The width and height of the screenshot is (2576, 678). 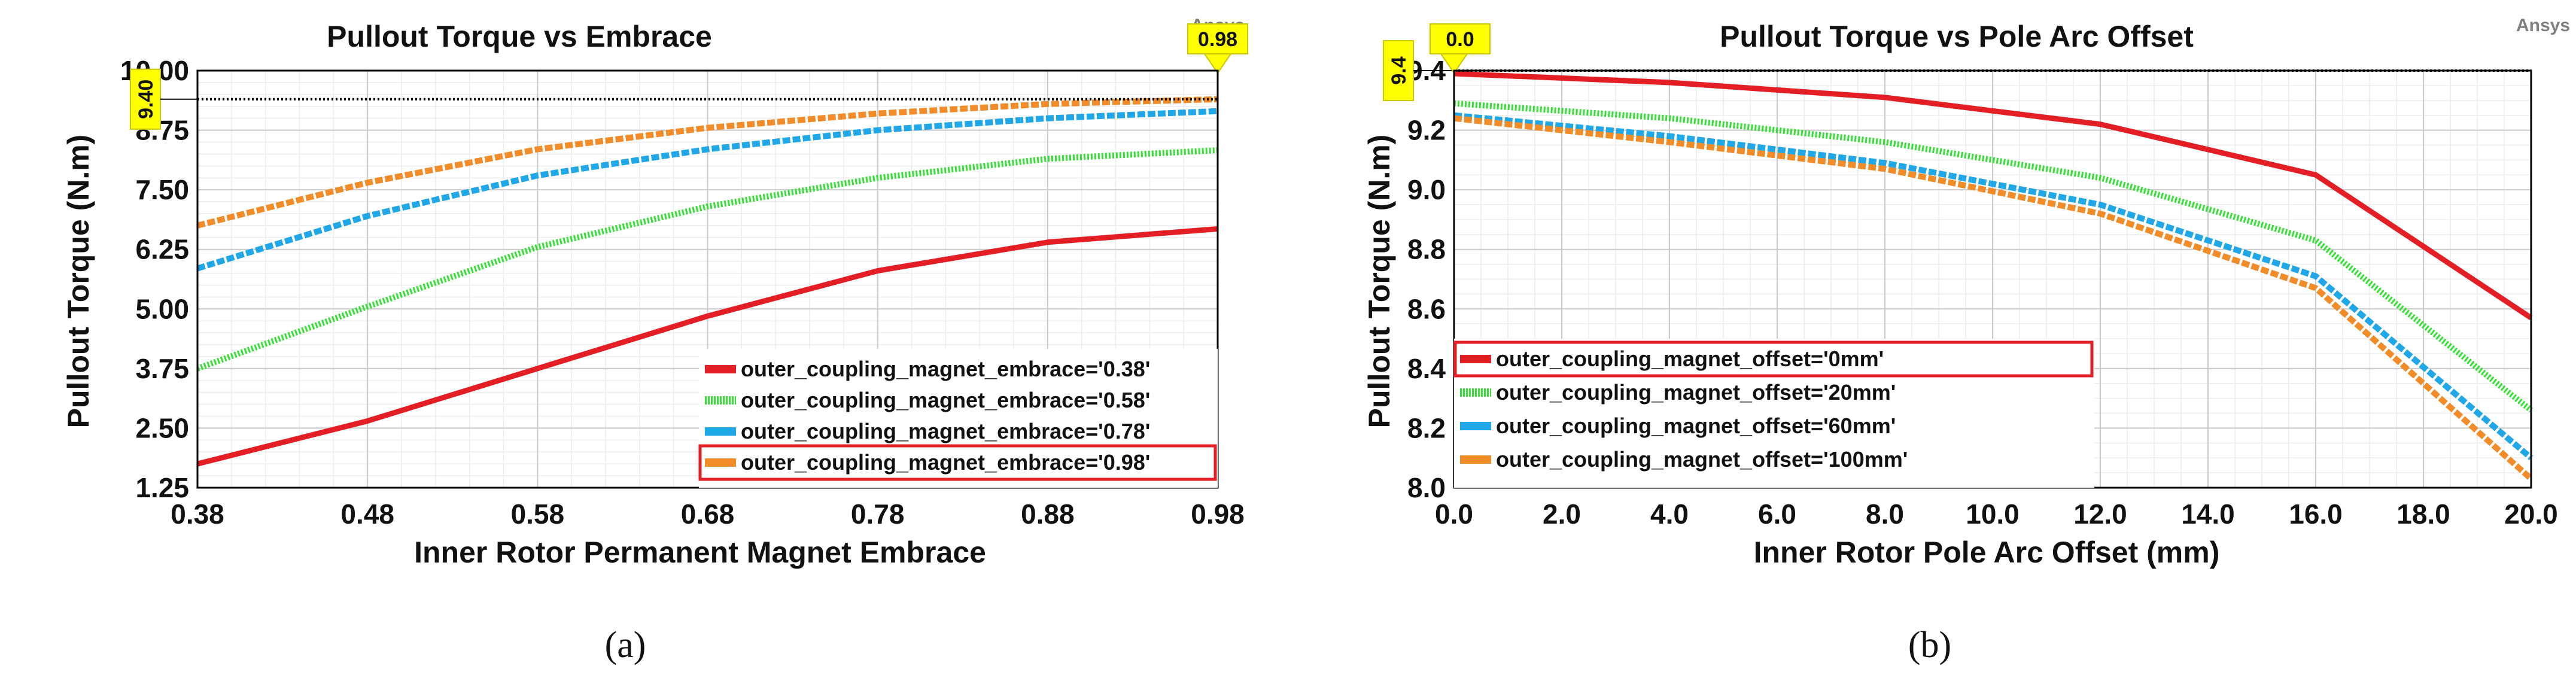 What do you see at coordinates (1426, 308) in the screenshot?
I see `y-tick-label: 8.6` at bounding box center [1426, 308].